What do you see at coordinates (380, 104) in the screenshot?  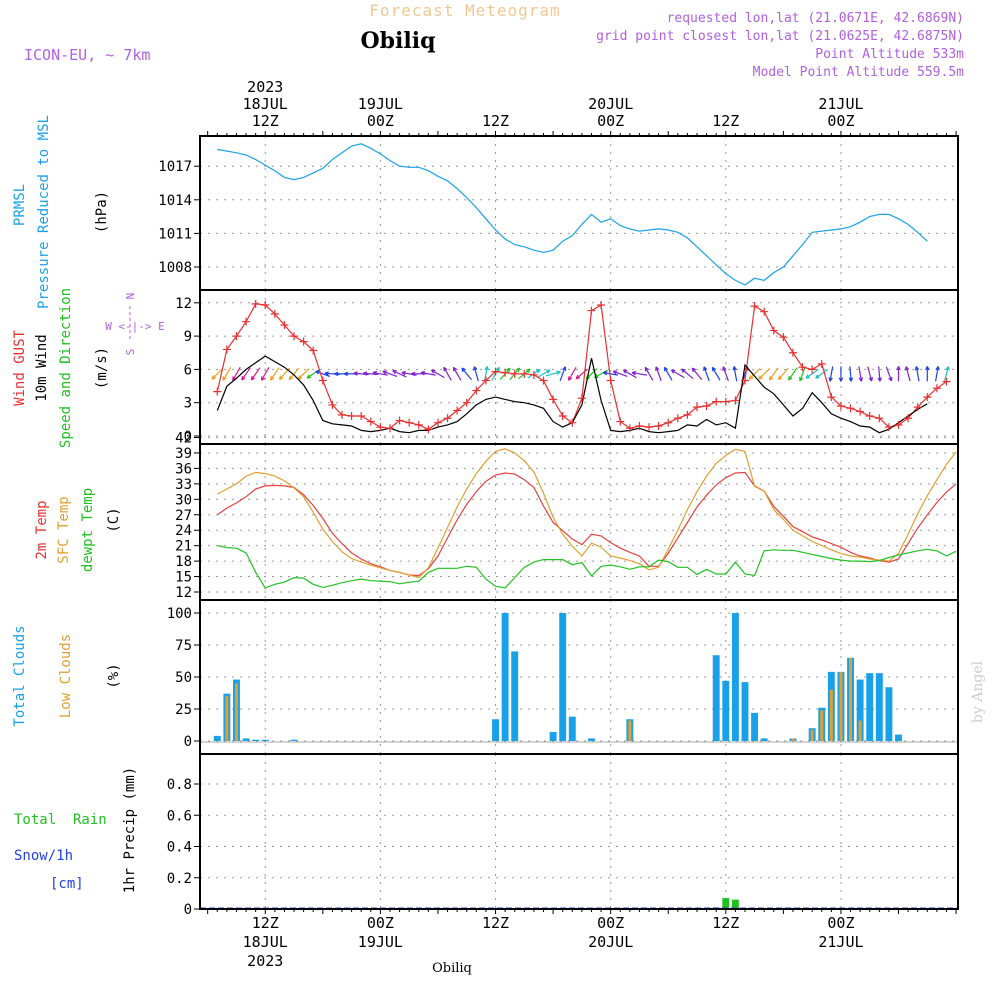 I see `time-label-top: 19JUL` at bounding box center [380, 104].